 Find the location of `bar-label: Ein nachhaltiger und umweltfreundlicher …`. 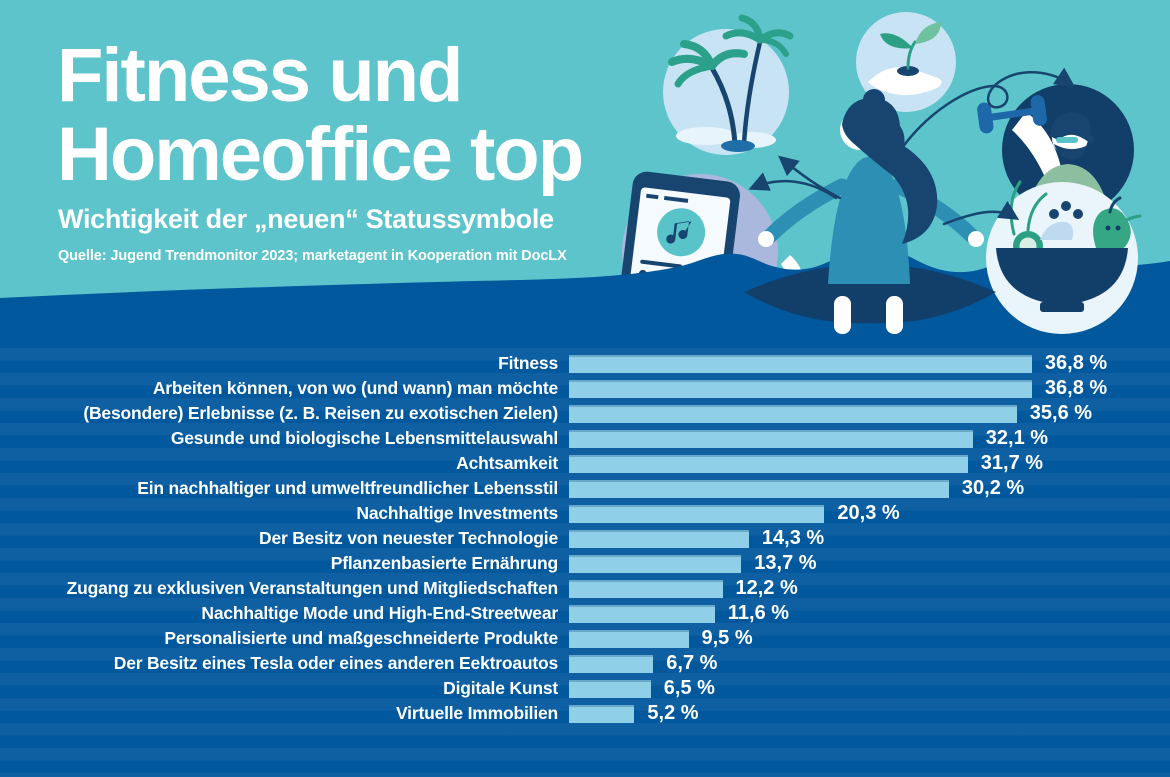

bar-label: Ein nachhaltiger und umweltfreundlicher … is located at coordinates (347, 488).